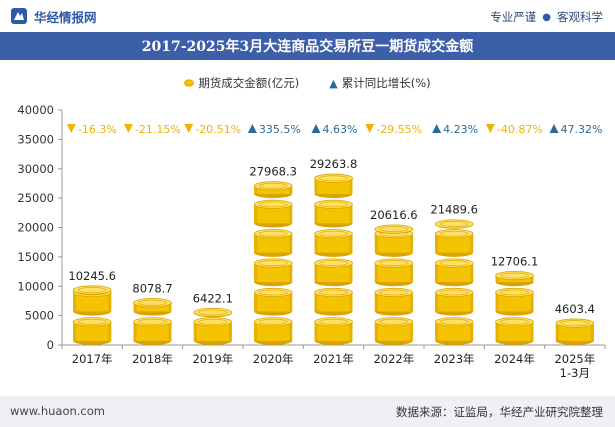  I want to click on bar-value-label: 12706.1, so click(515, 261).